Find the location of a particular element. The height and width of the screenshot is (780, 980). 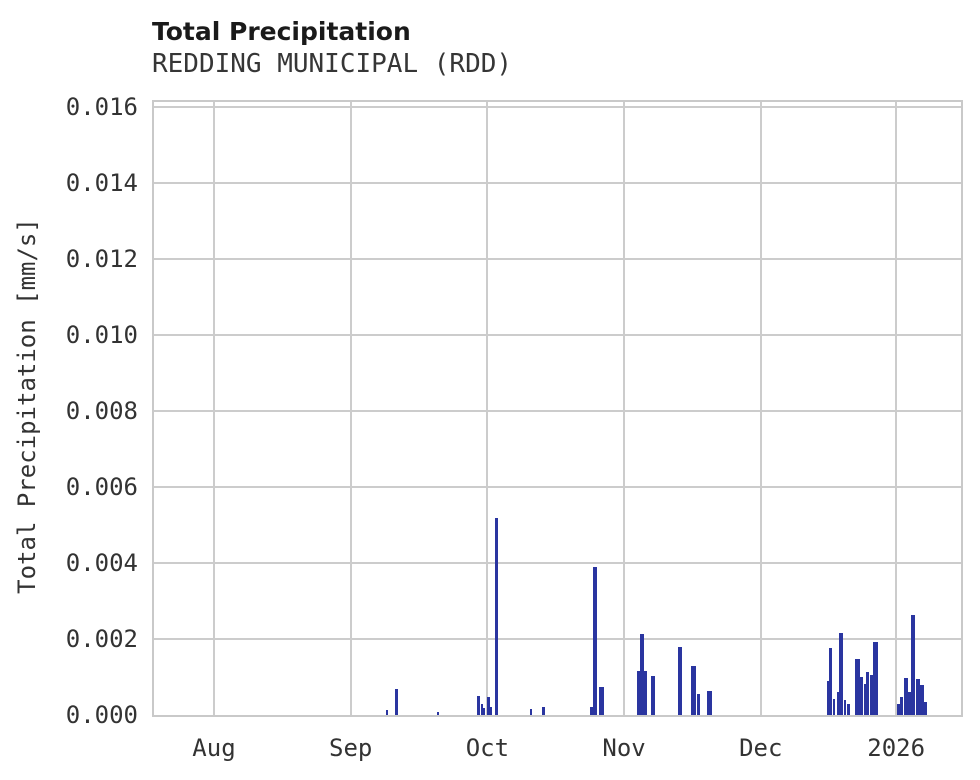

y-tick-label: 0.016 is located at coordinates (101, 107).